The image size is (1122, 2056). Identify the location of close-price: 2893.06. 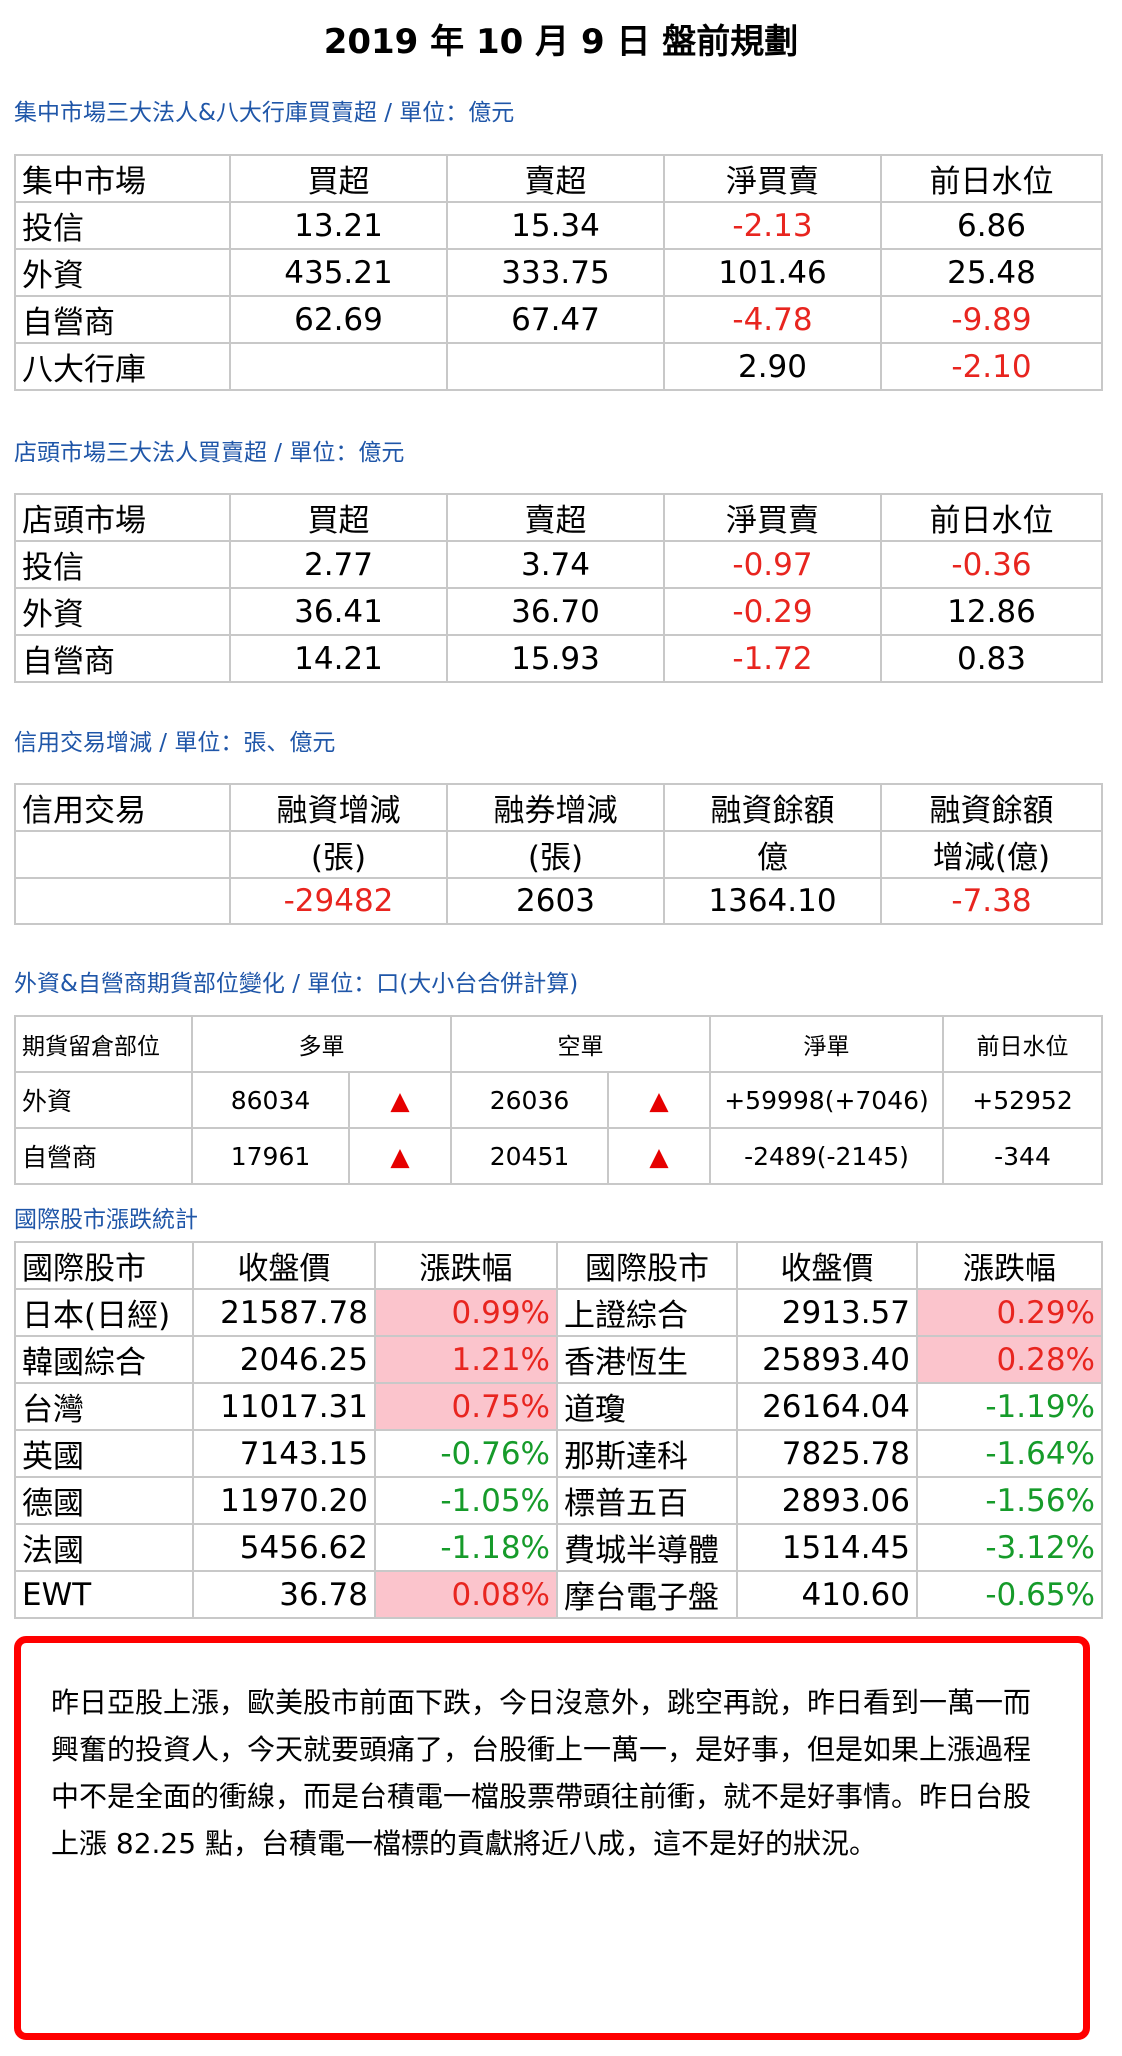
(827, 1500).